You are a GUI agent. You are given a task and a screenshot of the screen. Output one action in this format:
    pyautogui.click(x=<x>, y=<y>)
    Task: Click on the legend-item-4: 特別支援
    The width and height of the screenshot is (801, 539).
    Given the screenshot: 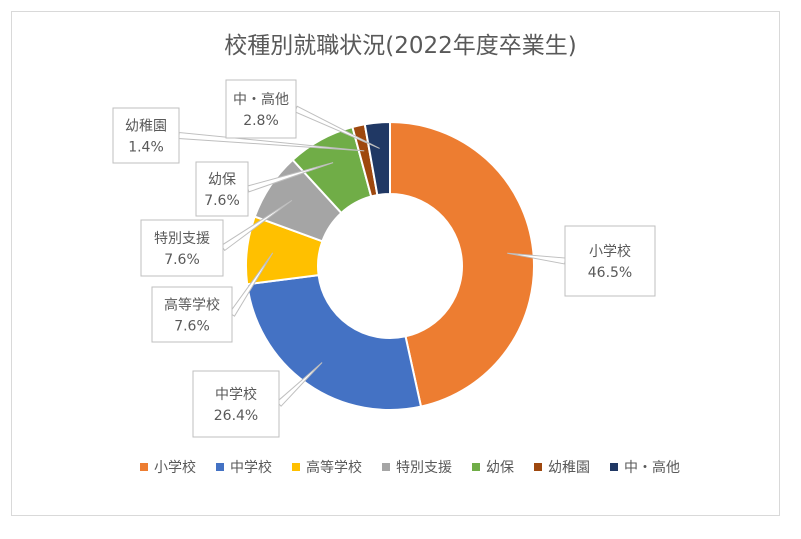 What is the action you would take?
    pyautogui.click(x=417, y=467)
    